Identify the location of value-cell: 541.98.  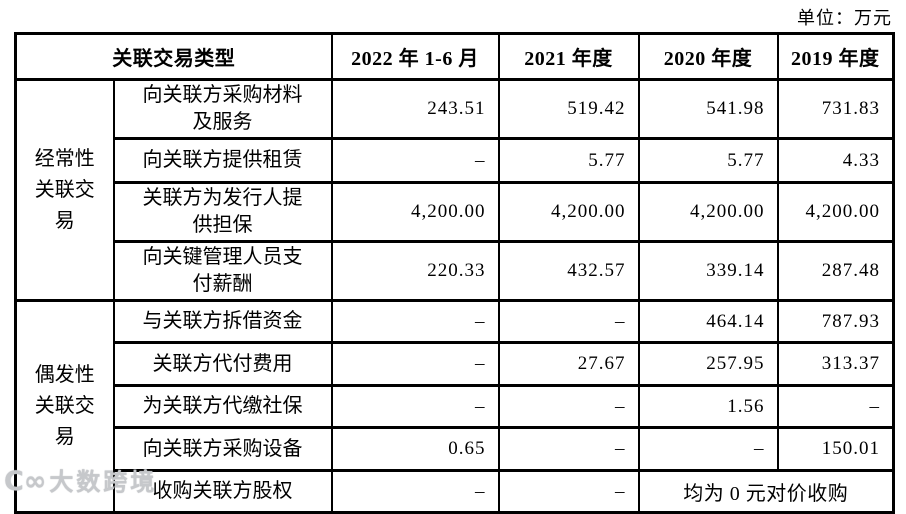
(708, 109).